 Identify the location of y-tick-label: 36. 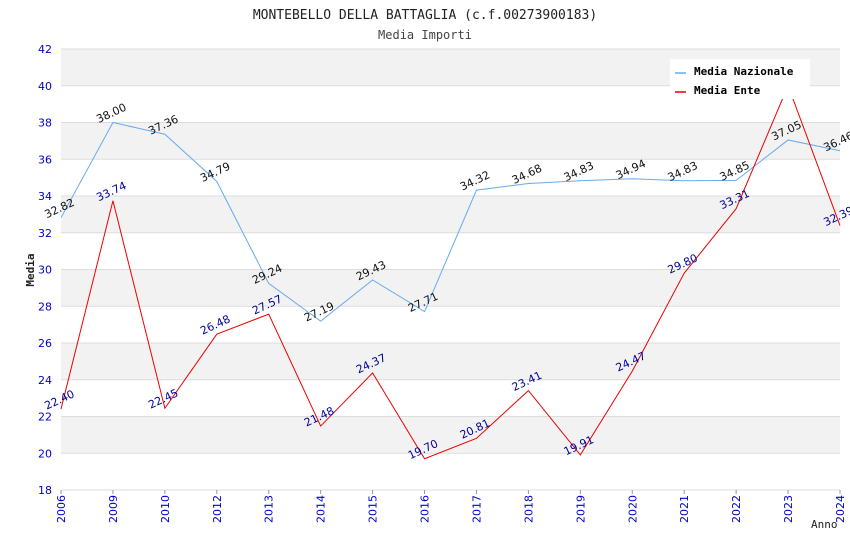
(45, 159).